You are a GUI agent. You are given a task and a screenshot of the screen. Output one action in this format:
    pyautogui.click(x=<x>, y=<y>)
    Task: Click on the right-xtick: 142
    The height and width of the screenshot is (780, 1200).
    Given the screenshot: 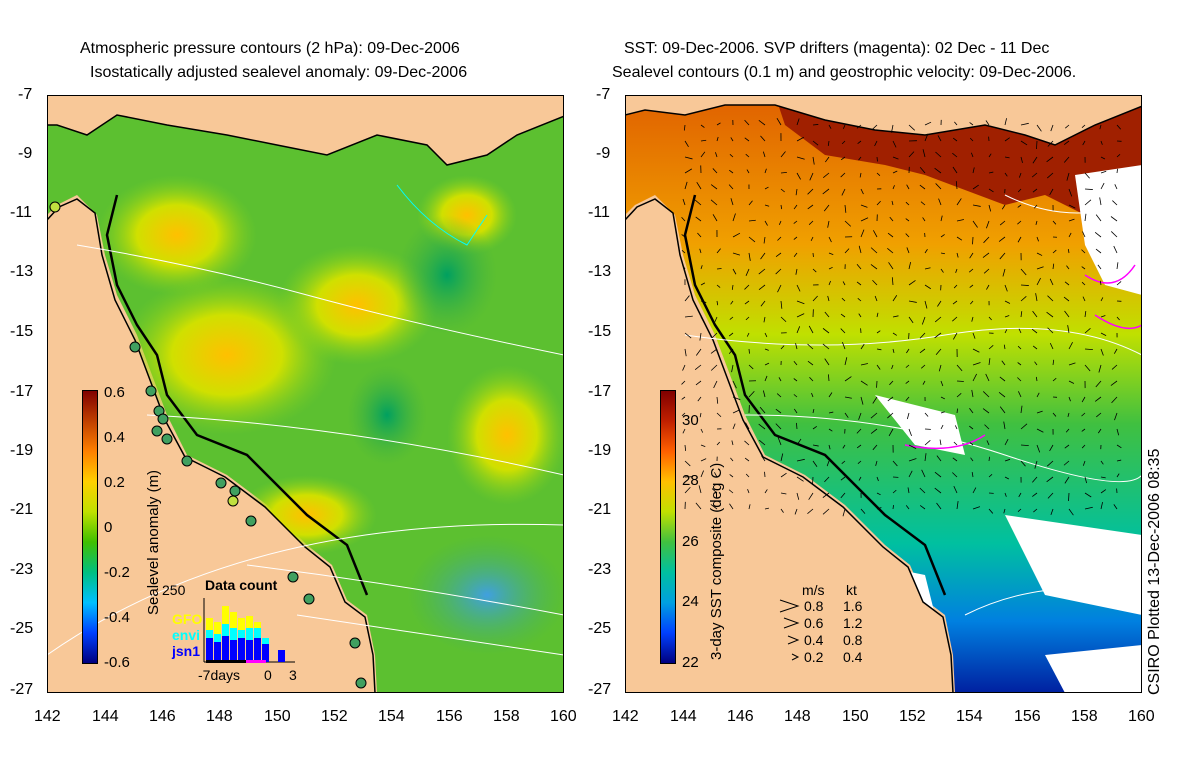 What is the action you would take?
    pyautogui.click(x=625, y=716)
    